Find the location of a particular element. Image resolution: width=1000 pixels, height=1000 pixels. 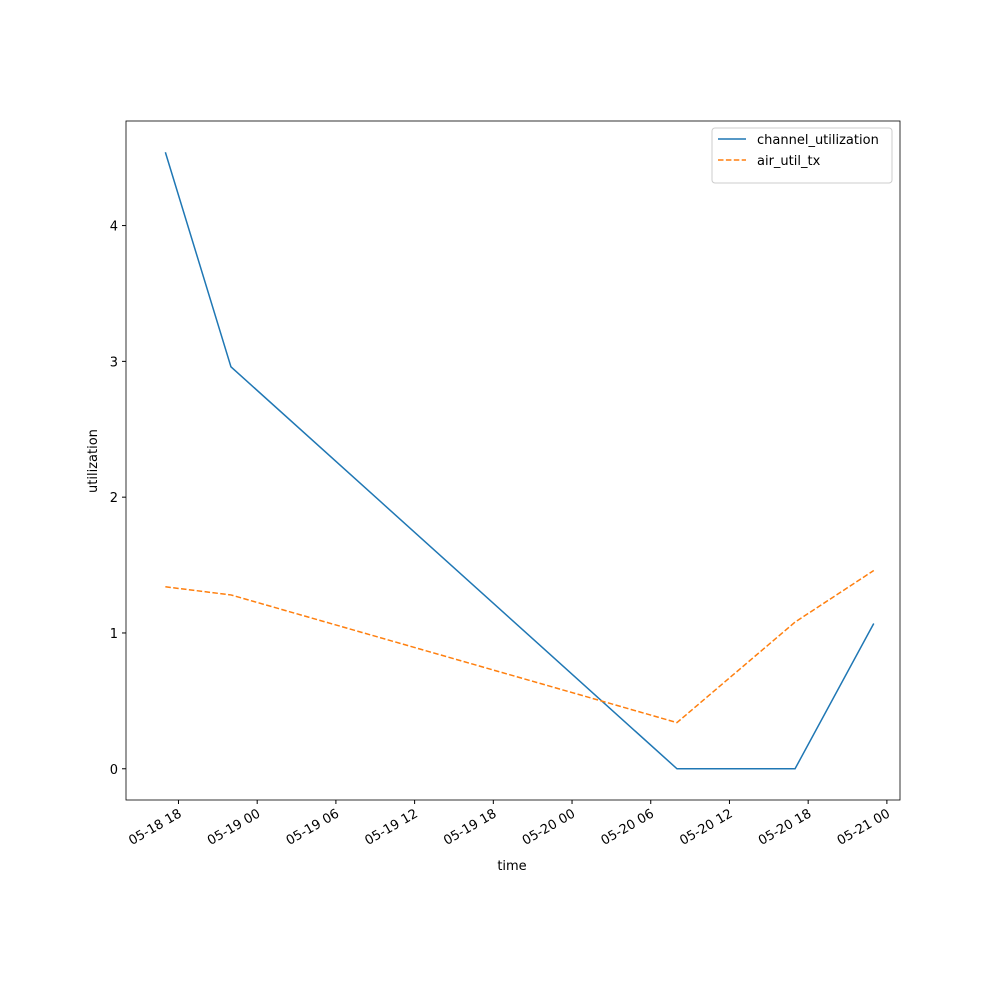

y-tick-label: 4 is located at coordinates (114, 227).